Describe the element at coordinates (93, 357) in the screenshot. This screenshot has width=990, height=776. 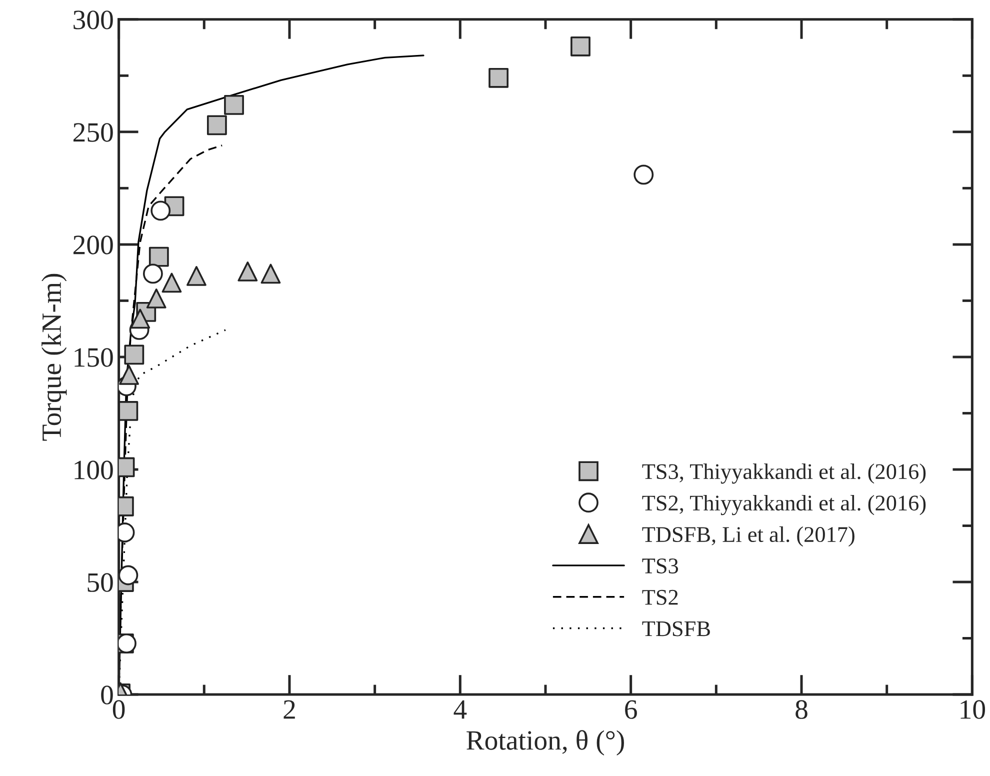
I see `y-tick-label: 150` at that location.